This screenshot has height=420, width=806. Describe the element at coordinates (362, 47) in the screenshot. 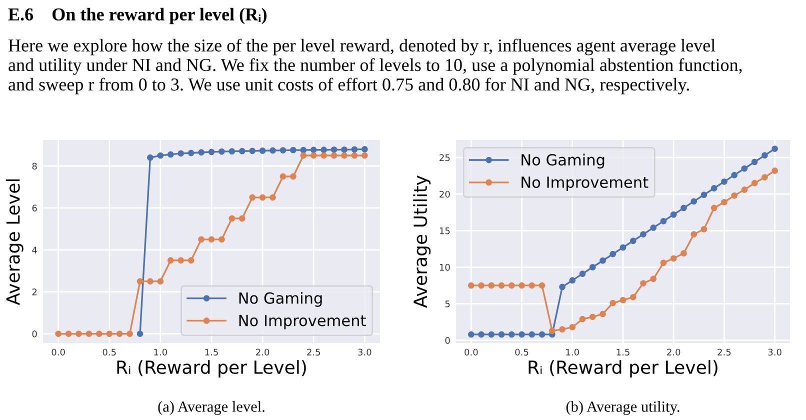

I see `text: Here we explore how the size of the per level reward, denoted by r, influences agent average level` at that location.